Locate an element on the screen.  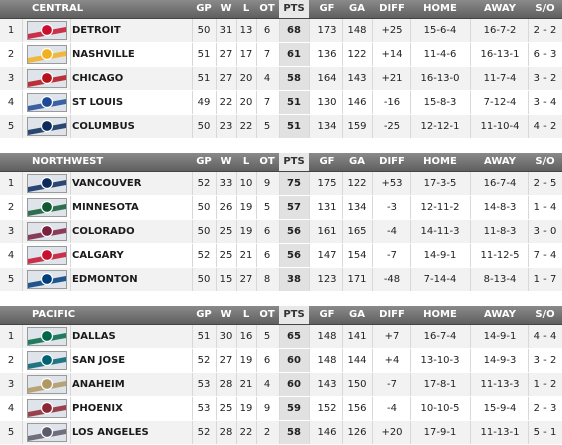
team-name-link: LOS ANGELES is located at coordinates (110, 432).